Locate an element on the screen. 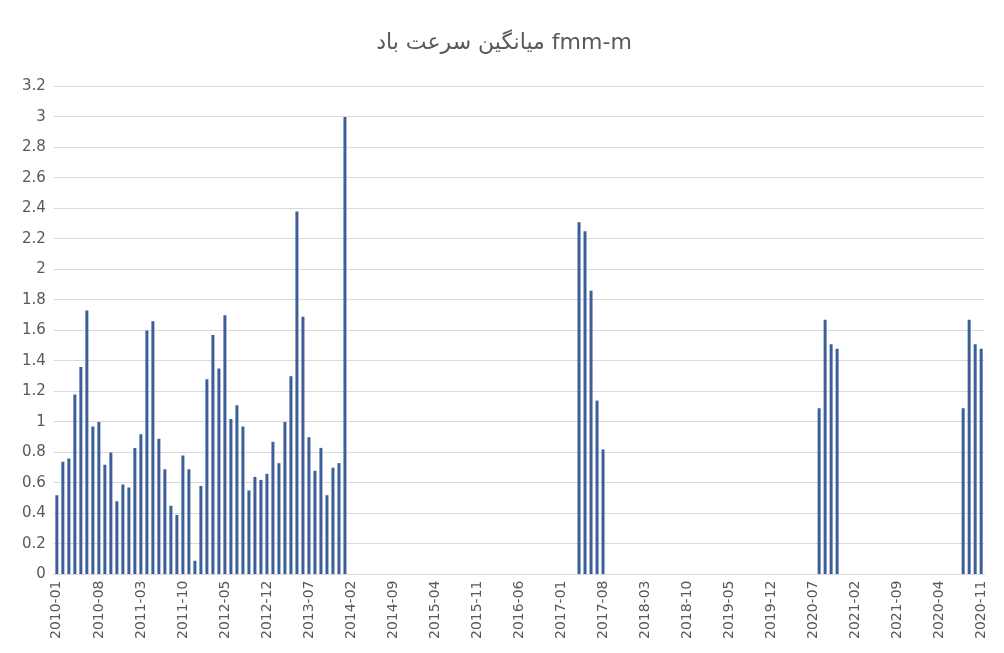 The width and height of the screenshot is (1004, 653). x-tick-label: 2019-05 is located at coordinates (727, 609).